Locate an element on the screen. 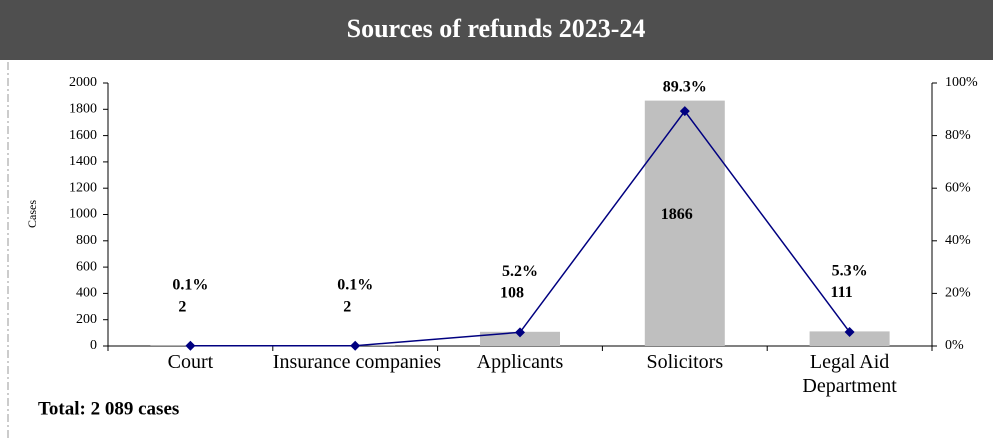 The width and height of the screenshot is (993, 441). x-tick-label: Court is located at coordinates (190, 362).